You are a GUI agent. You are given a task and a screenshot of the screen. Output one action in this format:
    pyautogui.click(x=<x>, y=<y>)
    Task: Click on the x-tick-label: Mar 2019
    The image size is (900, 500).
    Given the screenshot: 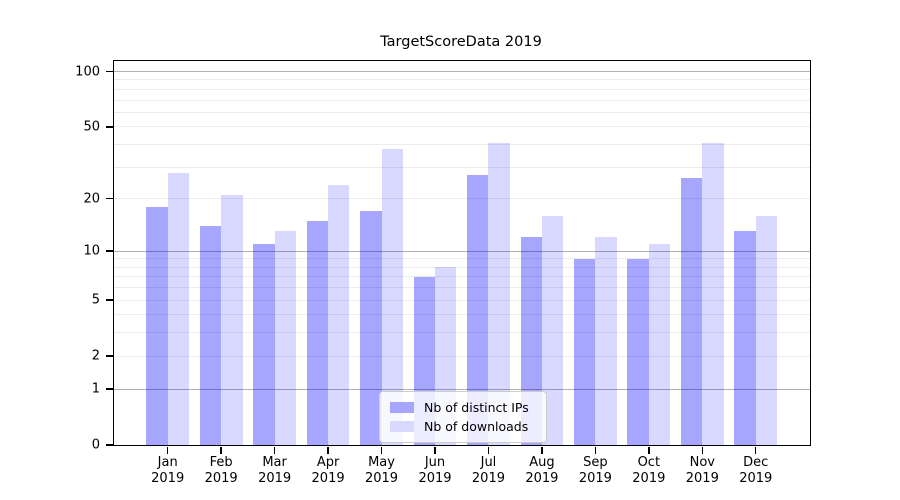 What is the action you would take?
    pyautogui.click(x=275, y=470)
    